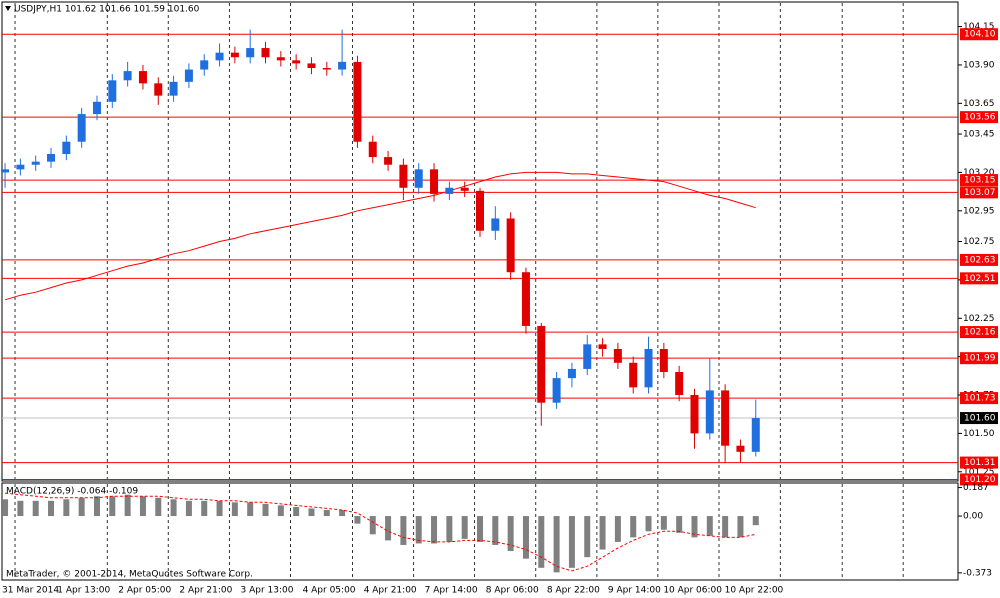  What do you see at coordinates (980, 480) in the screenshot?
I see `level-tag-label: 101.20` at bounding box center [980, 480].